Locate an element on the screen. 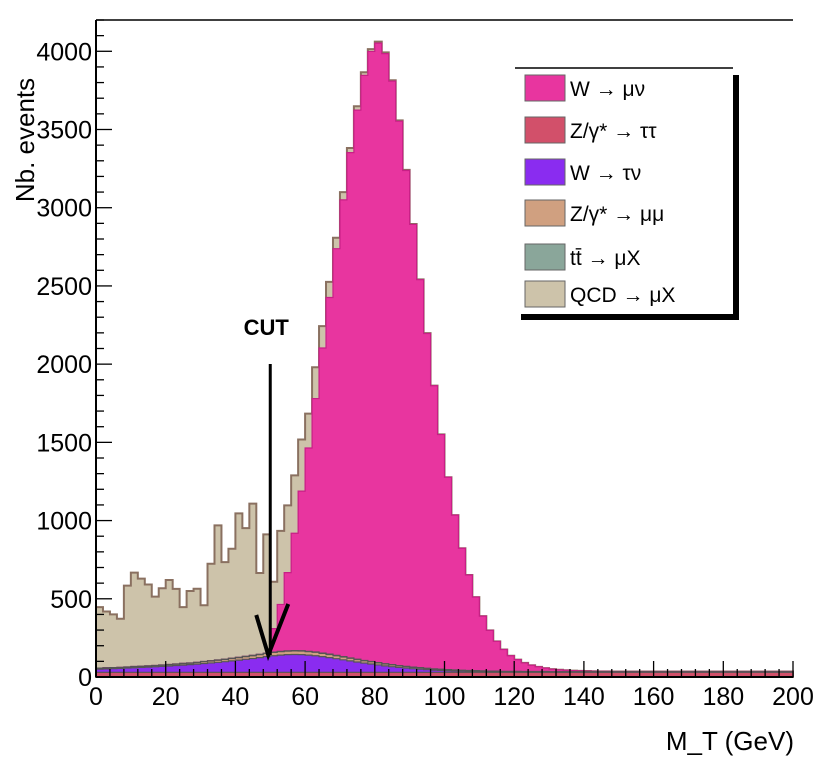 Image resolution: width=814 pixels, height=771 pixels. legend-label-1: W → μν is located at coordinates (607, 89).